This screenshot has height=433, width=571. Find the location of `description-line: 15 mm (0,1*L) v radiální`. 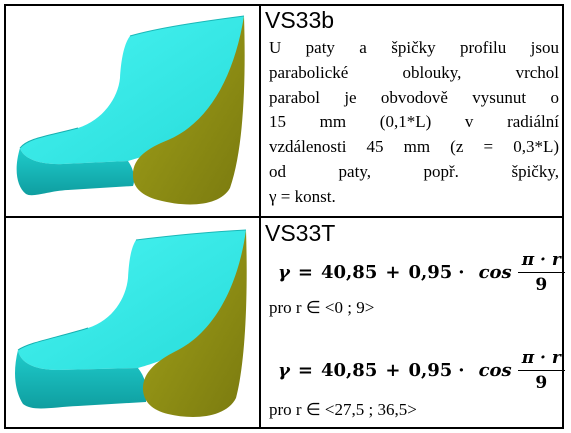

description-line: 15 mm (0,1*L) v radiální is located at coordinates (414, 122).